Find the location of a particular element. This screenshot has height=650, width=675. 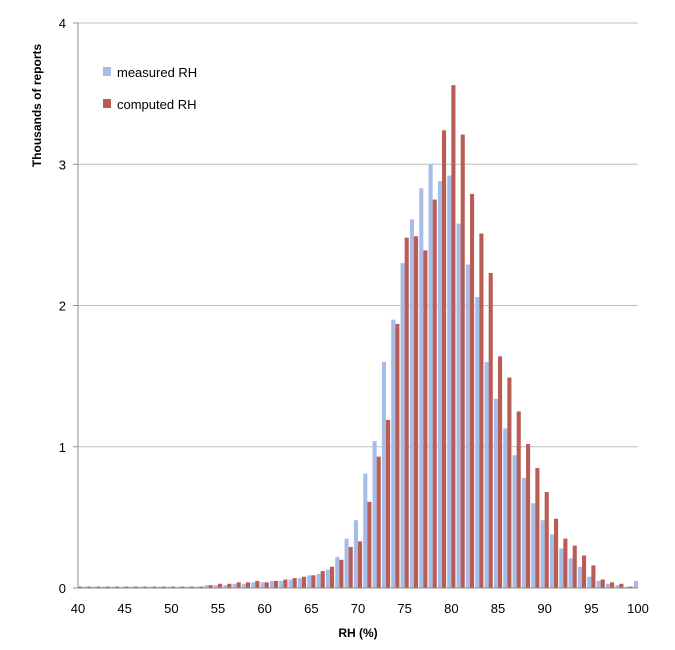

legend-label-measured: measured RH is located at coordinates (157, 72).